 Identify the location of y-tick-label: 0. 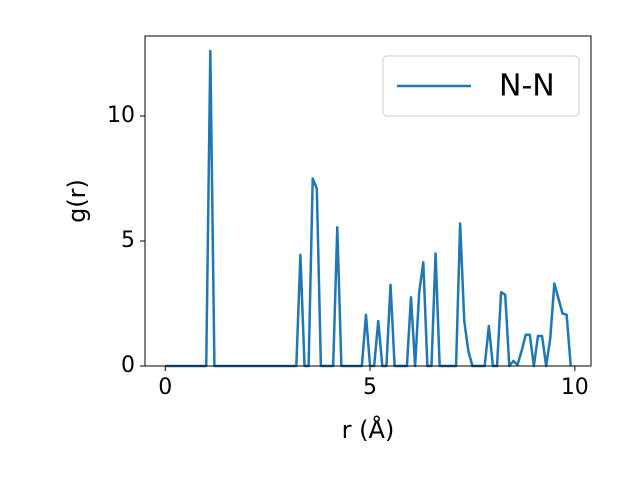
(128, 365).